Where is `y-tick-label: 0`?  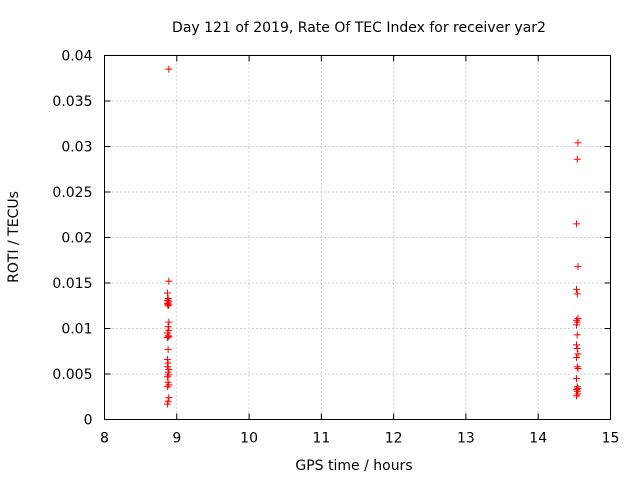 y-tick-label: 0 is located at coordinates (88, 421).